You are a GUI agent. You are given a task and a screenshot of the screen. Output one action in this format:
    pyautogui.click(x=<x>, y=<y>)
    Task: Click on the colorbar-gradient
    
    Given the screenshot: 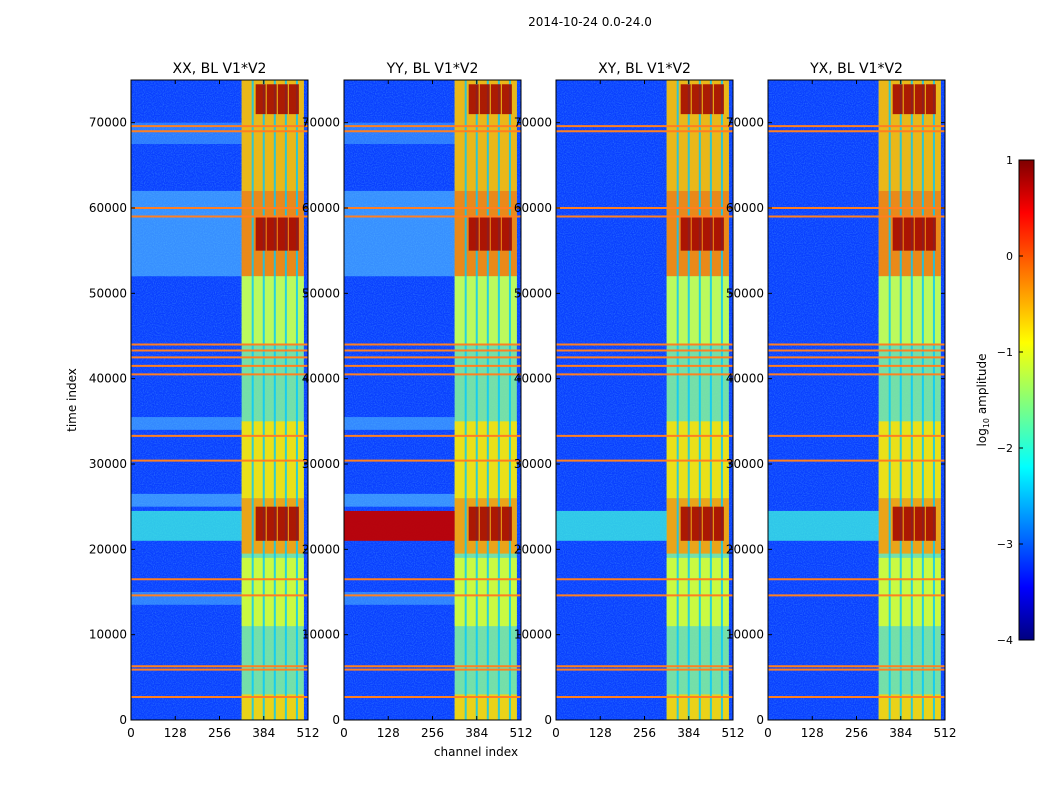 What is the action you would take?
    pyautogui.click(x=1026, y=400)
    